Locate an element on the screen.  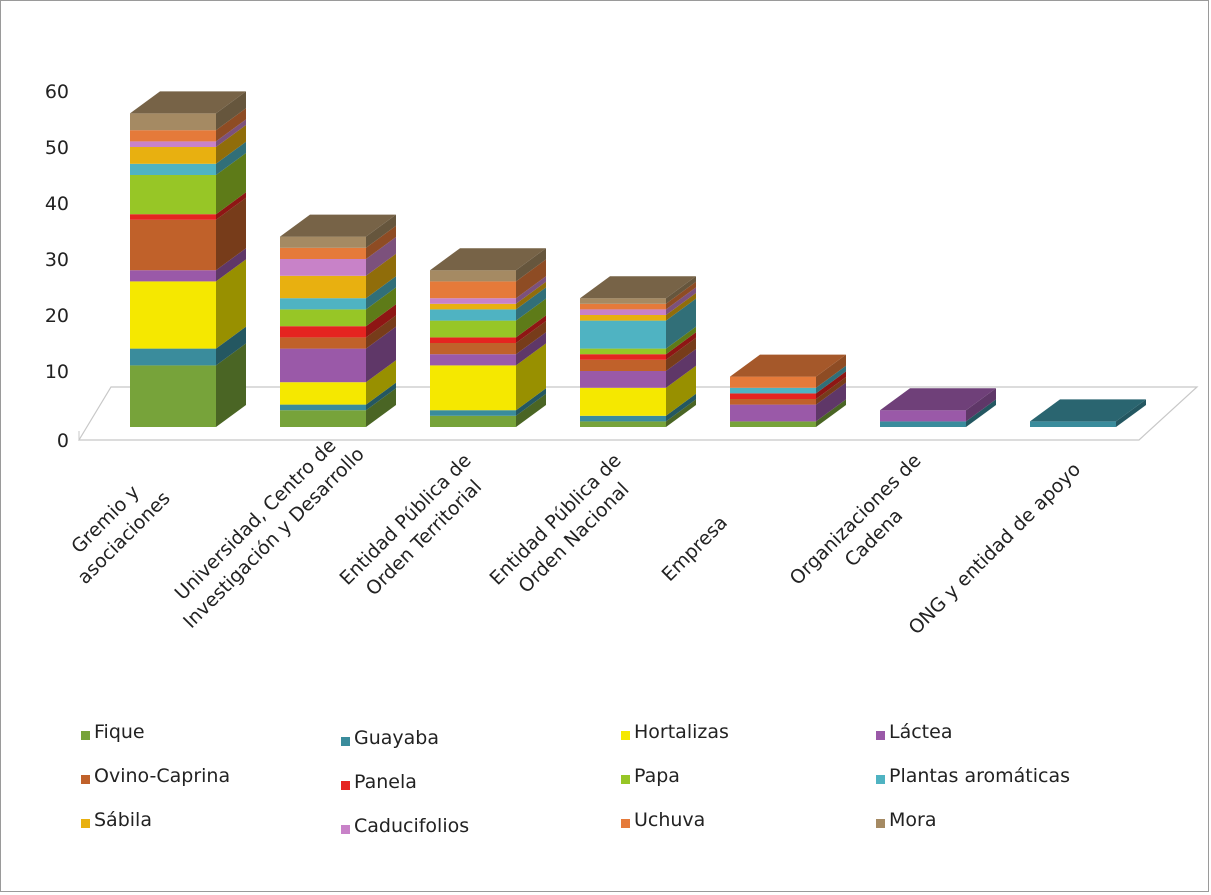
y-tick-label: 60 is located at coordinates (57, 92).